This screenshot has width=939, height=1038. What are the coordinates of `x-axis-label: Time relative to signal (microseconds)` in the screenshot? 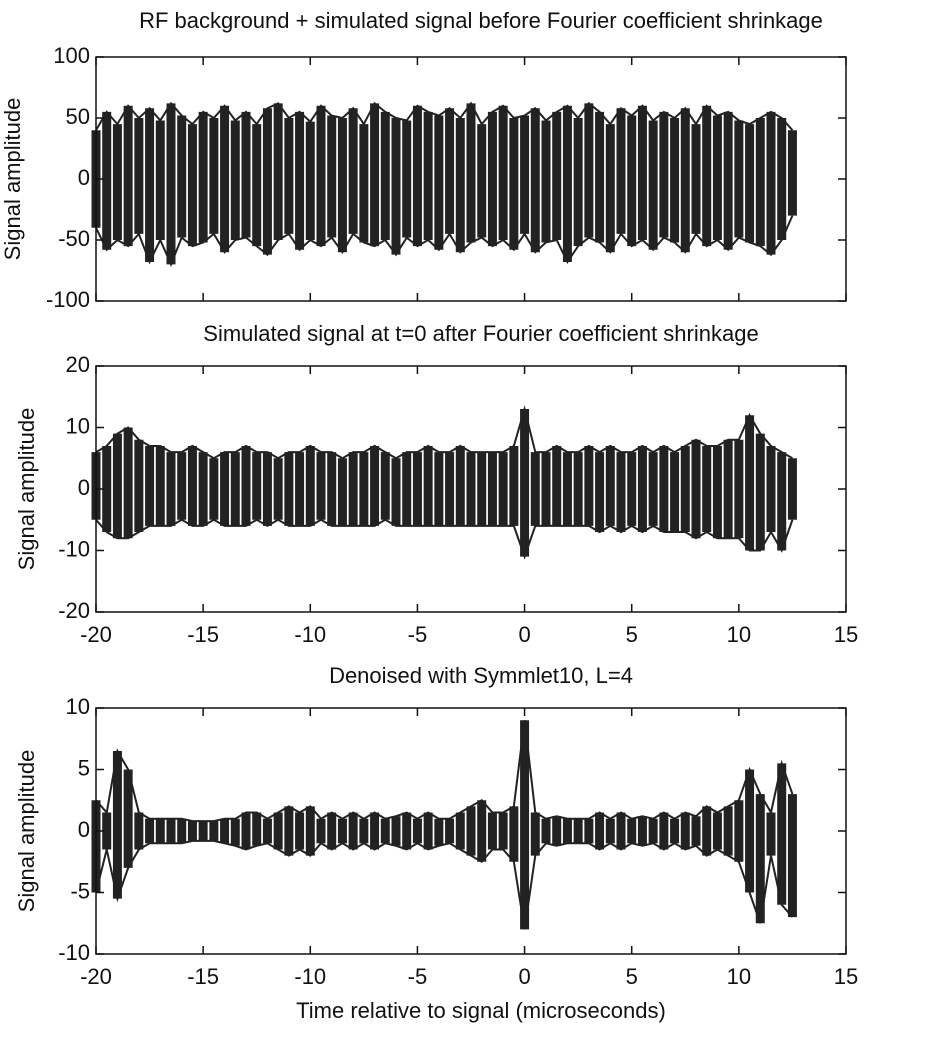 It's located at (481, 1010).